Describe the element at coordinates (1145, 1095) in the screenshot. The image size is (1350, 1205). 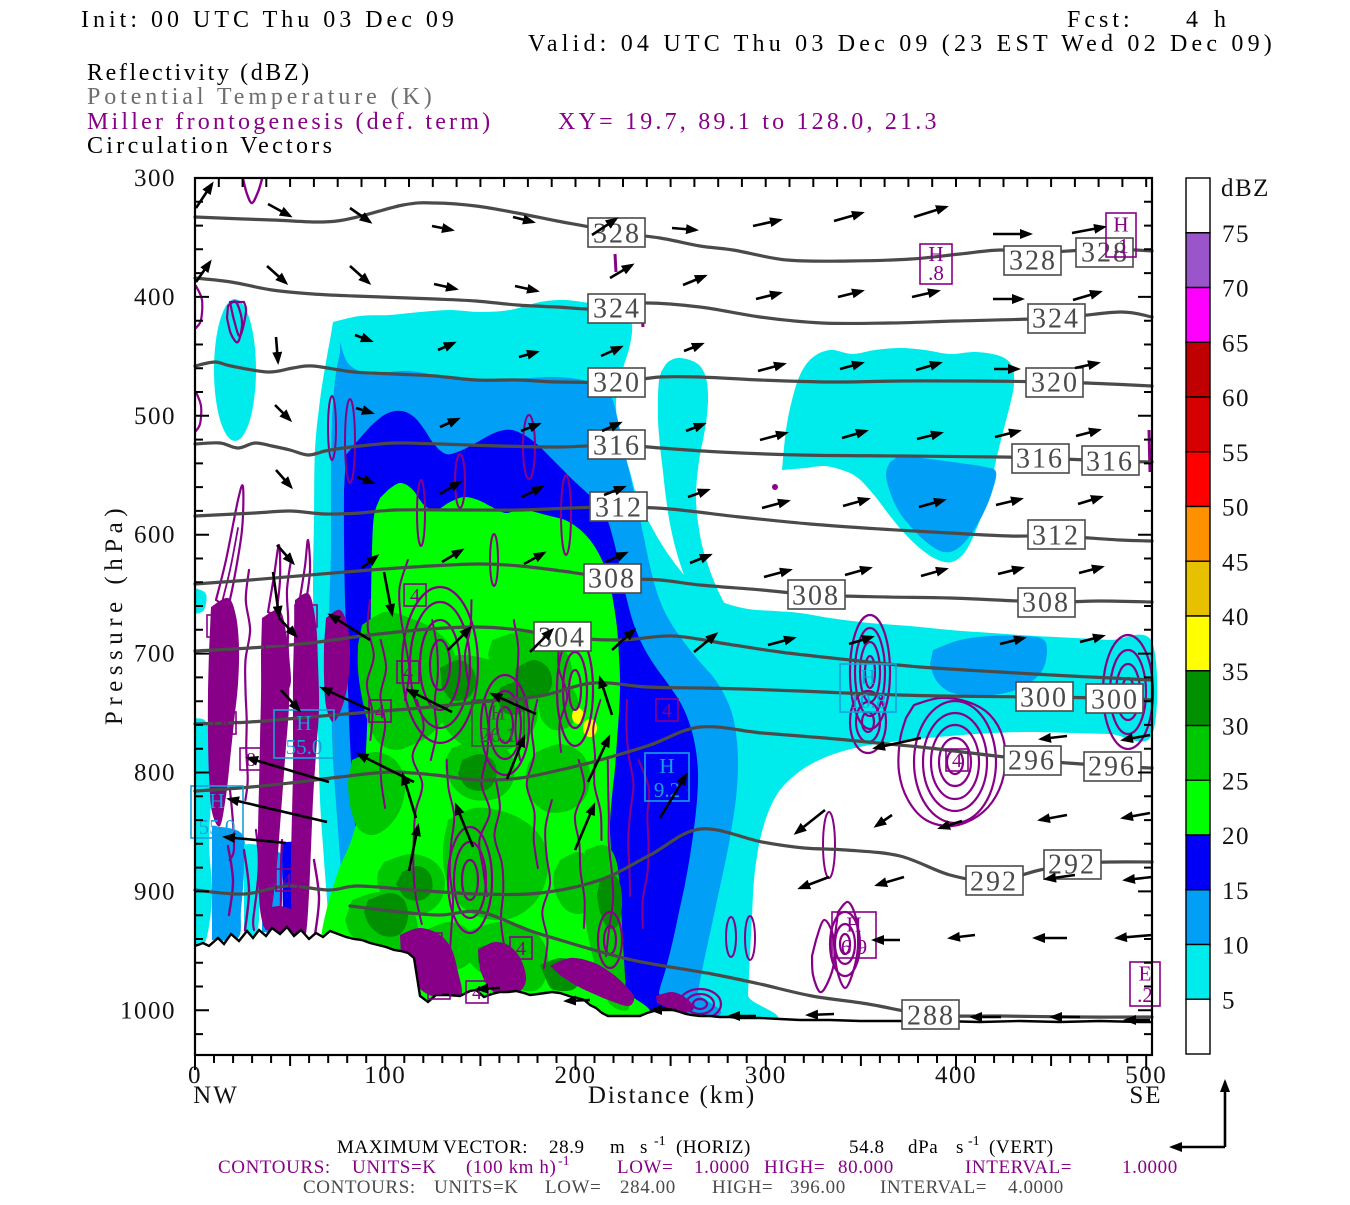
I see `svg-text: SE` at that location.